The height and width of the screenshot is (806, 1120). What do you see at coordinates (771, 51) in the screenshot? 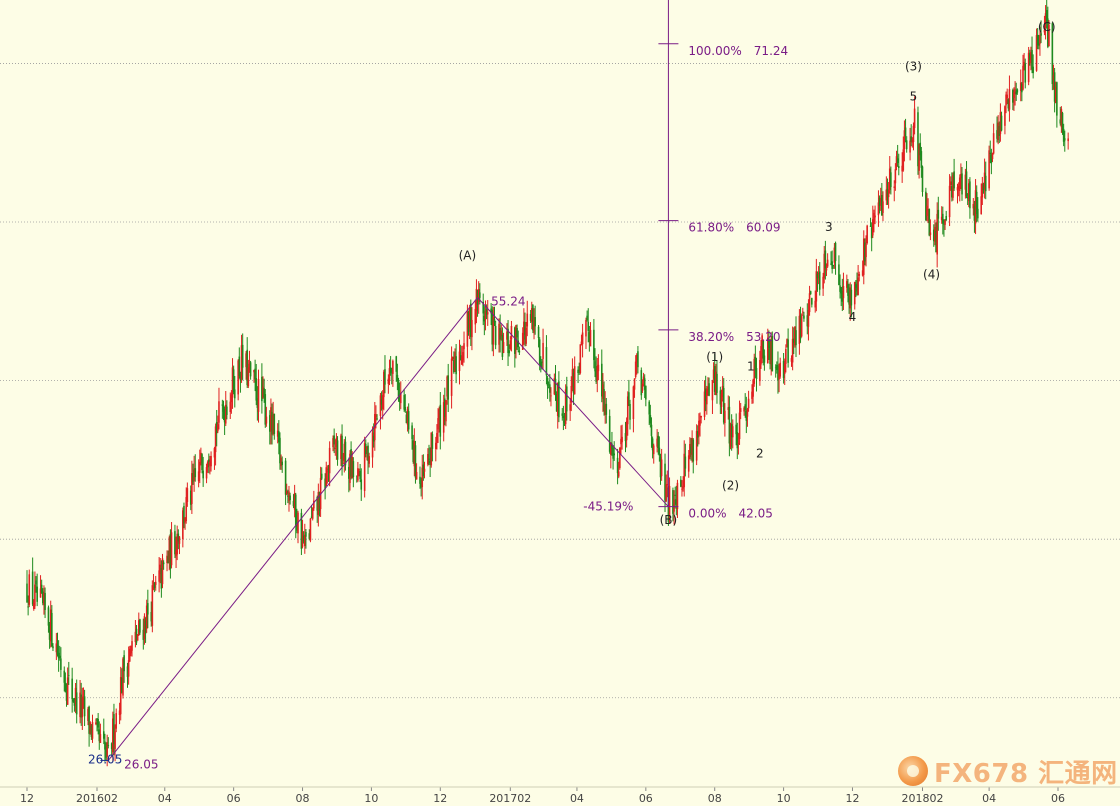
I see `fib-level-price: 71.24` at bounding box center [771, 51].